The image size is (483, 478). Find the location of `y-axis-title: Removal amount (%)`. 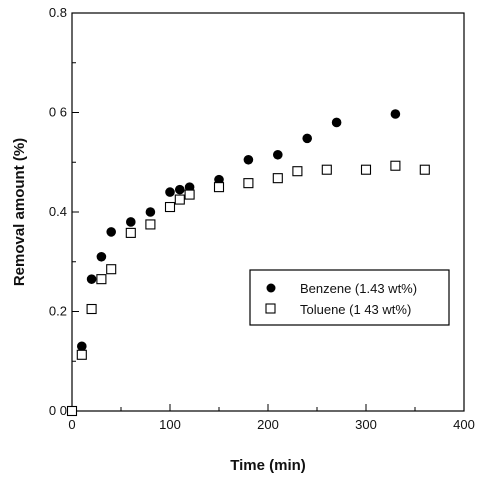

y-axis-title: Removal amount (%) is located at coordinates (19, 212).